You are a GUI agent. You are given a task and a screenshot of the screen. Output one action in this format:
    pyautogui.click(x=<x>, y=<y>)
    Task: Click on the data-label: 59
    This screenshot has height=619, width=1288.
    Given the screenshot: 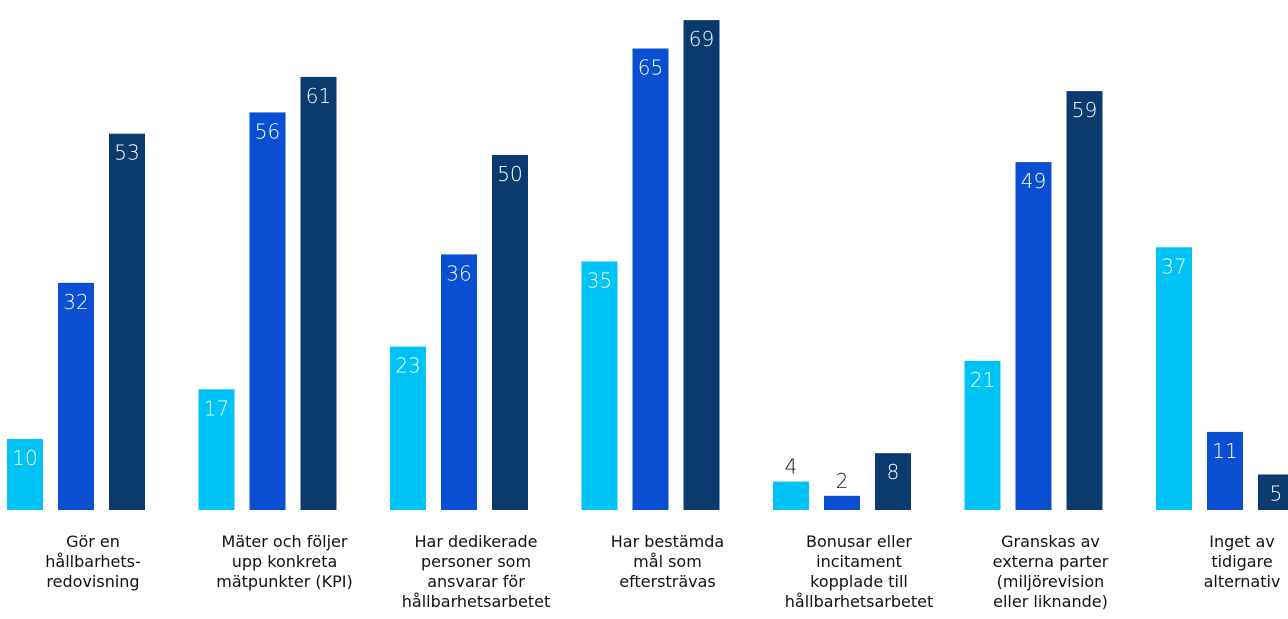 What is the action you would take?
    pyautogui.click(x=1084, y=110)
    